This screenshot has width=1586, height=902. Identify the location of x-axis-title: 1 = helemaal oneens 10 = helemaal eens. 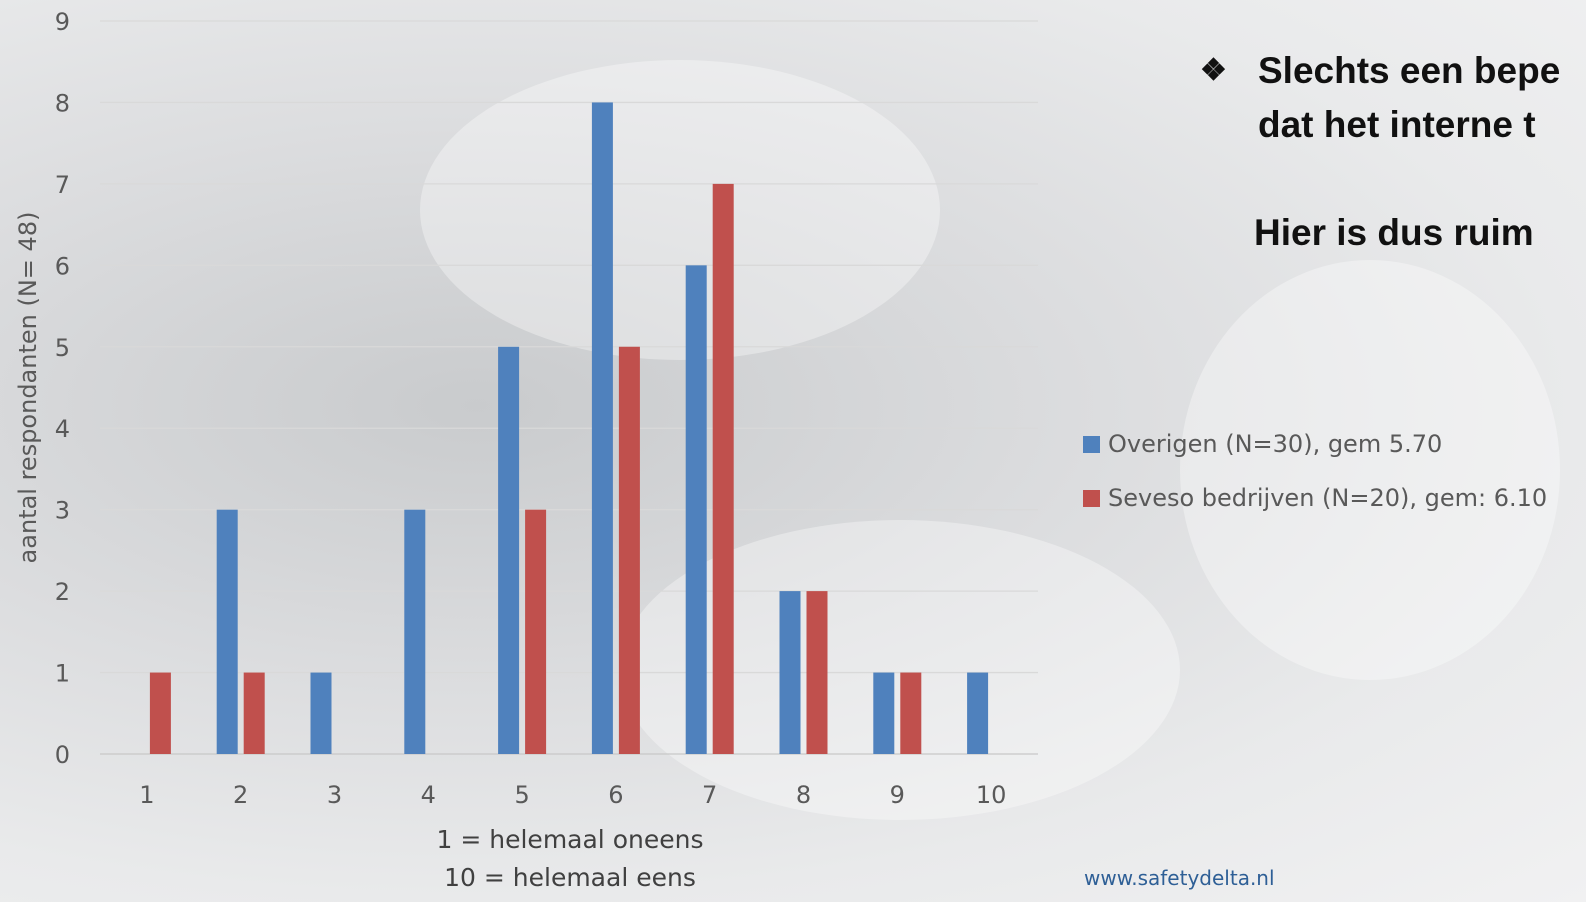
(570, 859).